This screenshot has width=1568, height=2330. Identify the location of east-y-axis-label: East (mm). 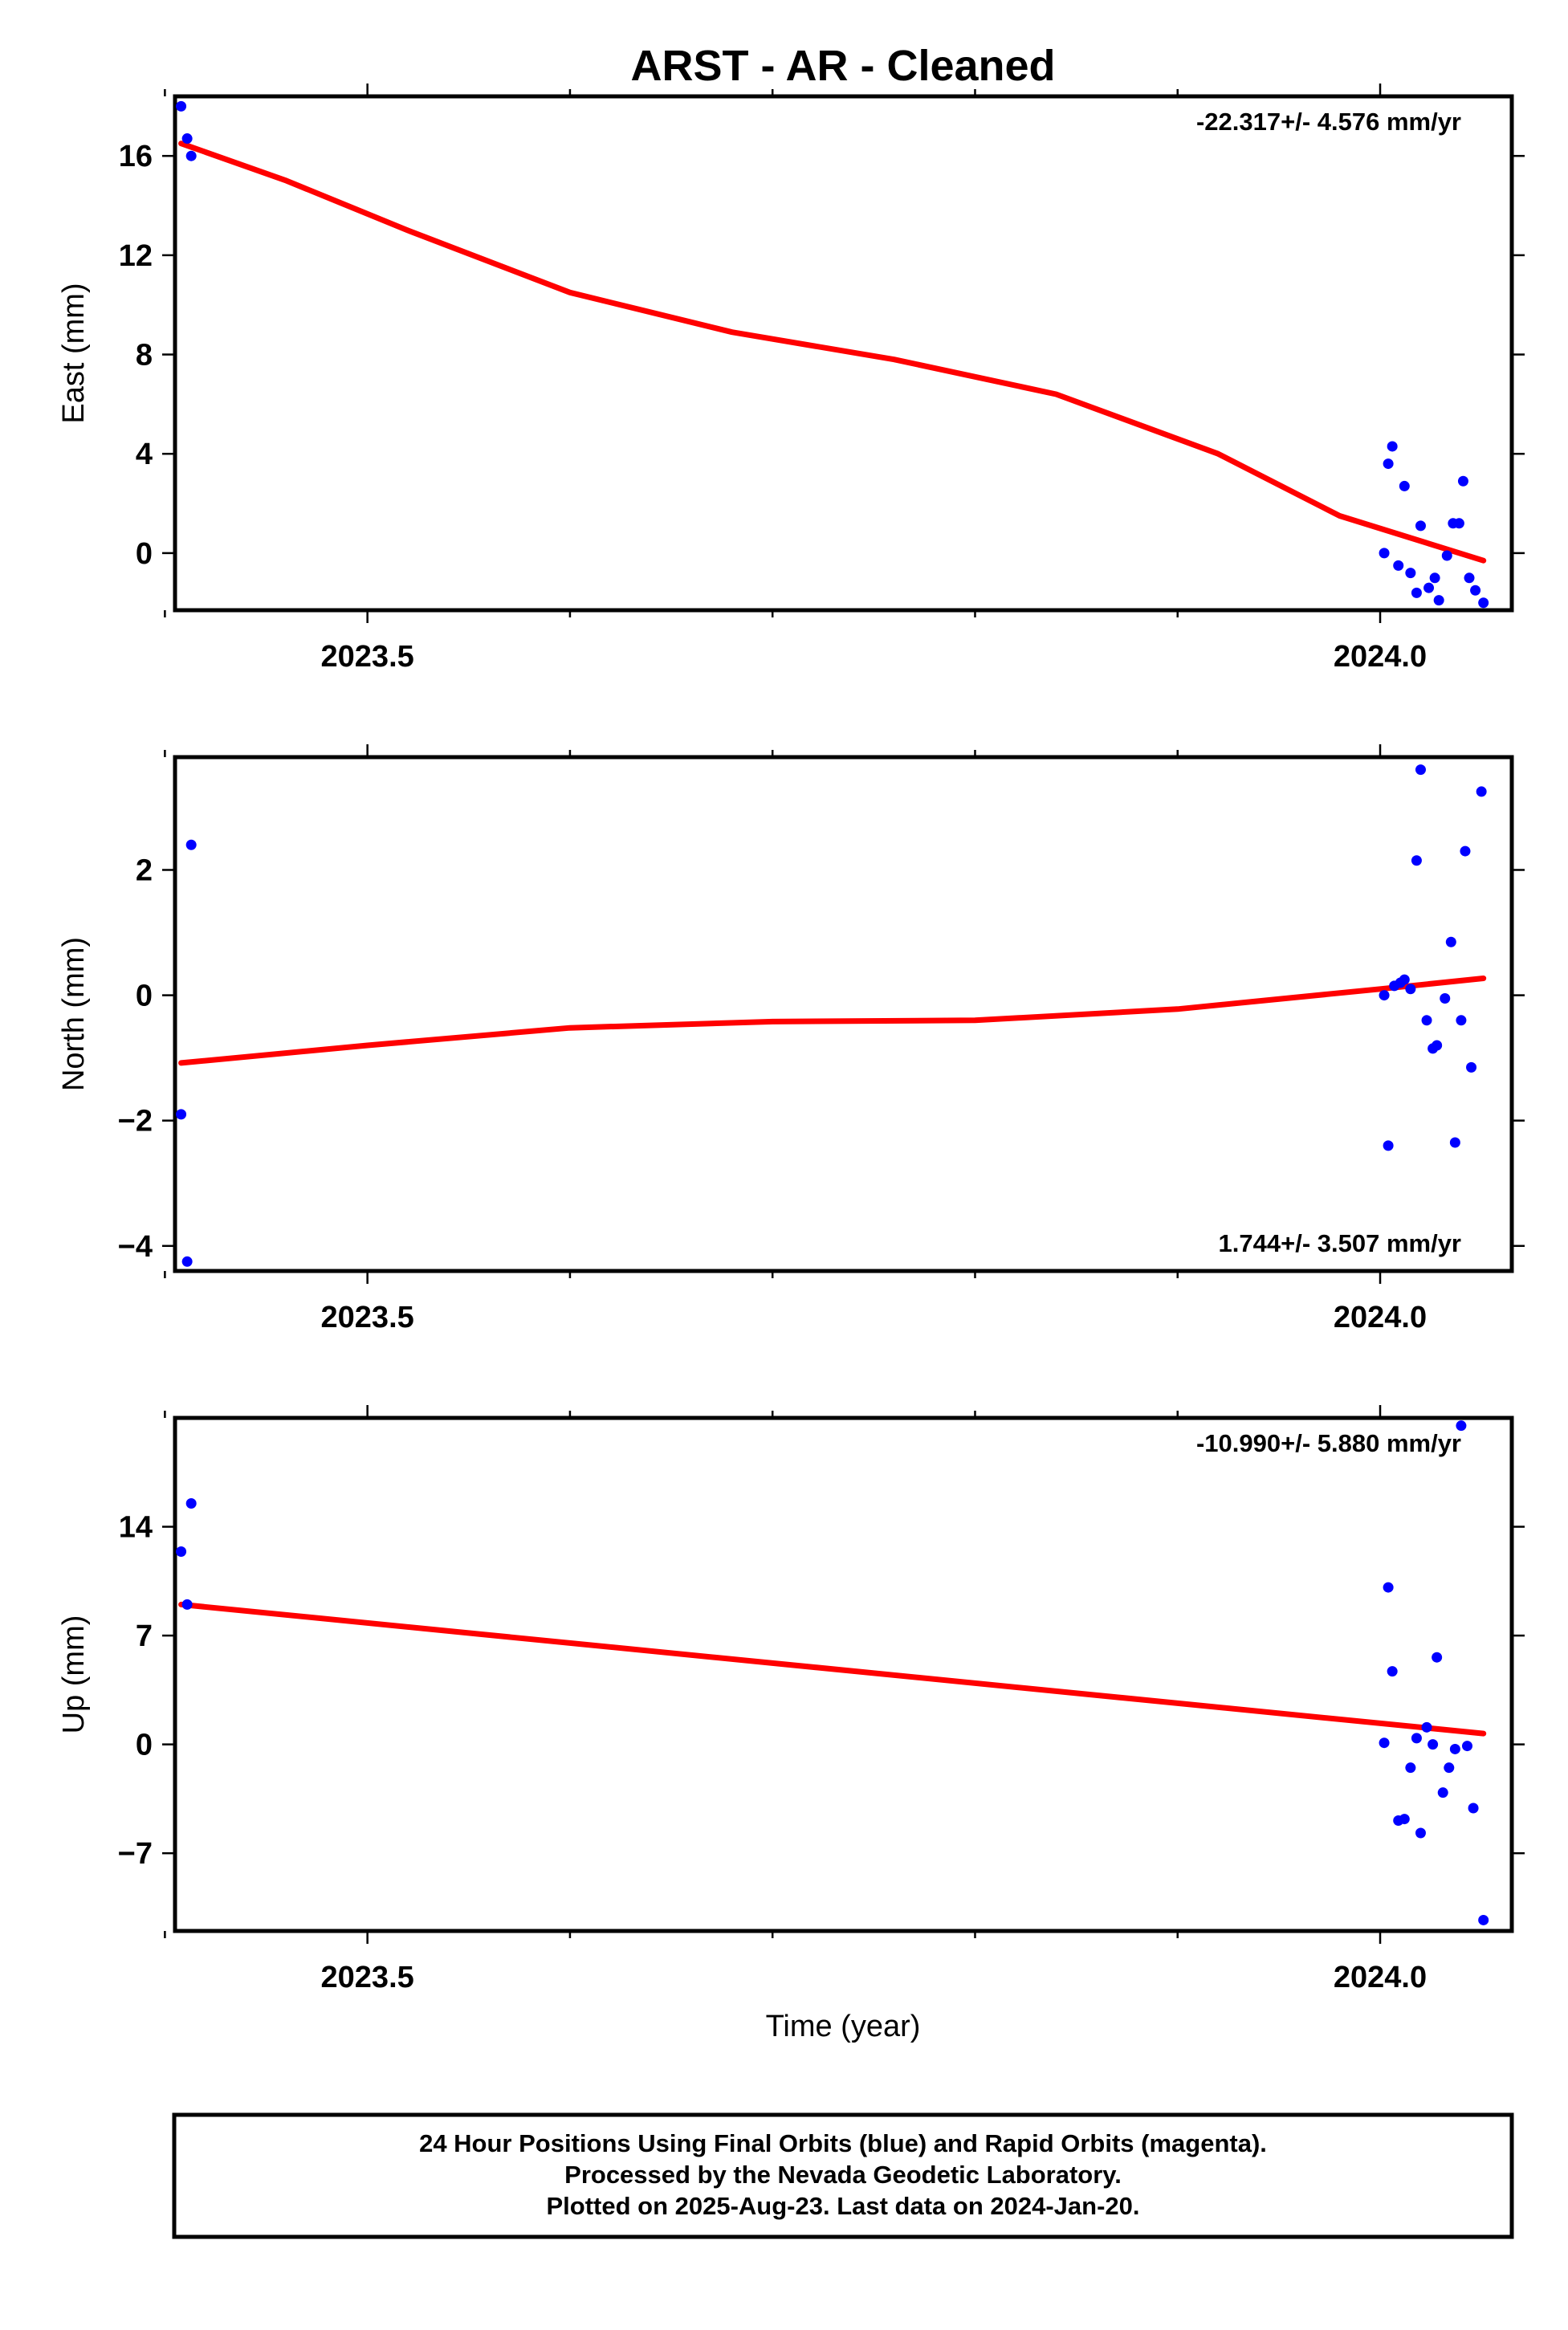
(74, 353).